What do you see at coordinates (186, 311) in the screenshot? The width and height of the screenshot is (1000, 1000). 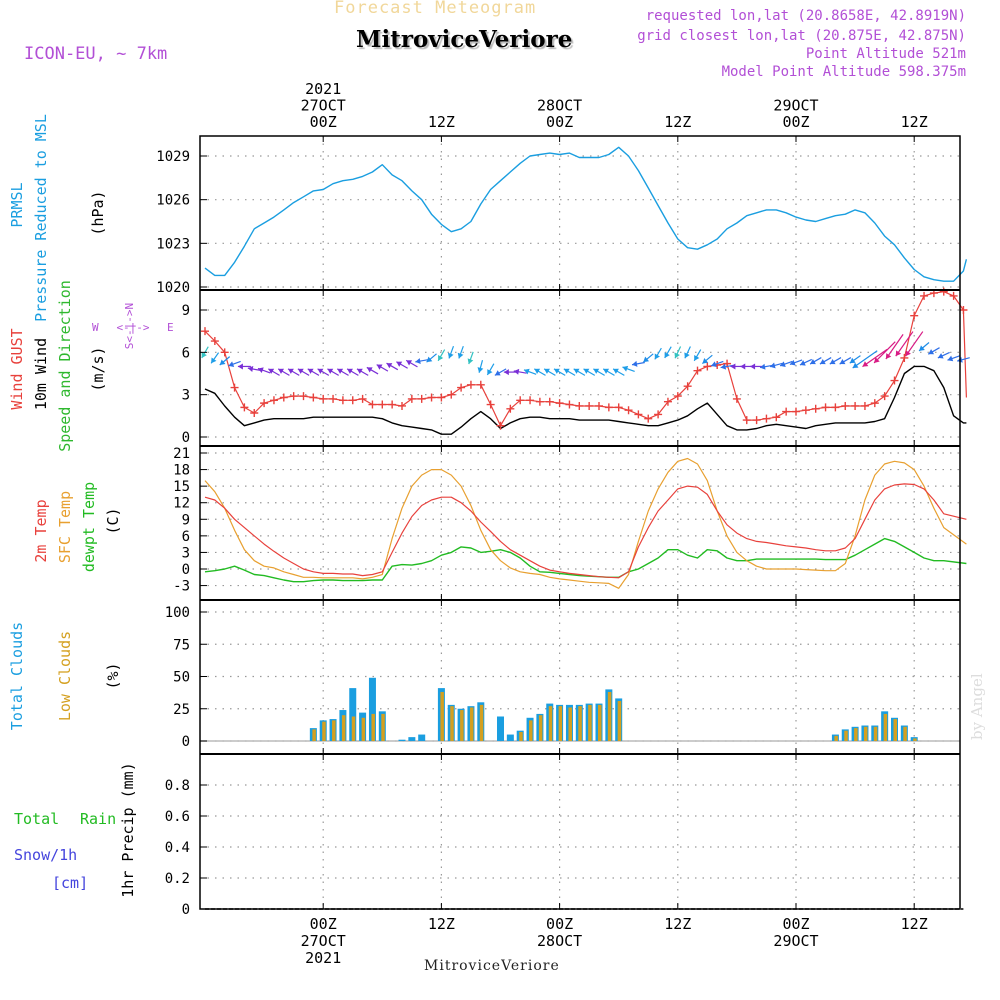 I see `y-tick-label-wind: 9` at bounding box center [186, 311].